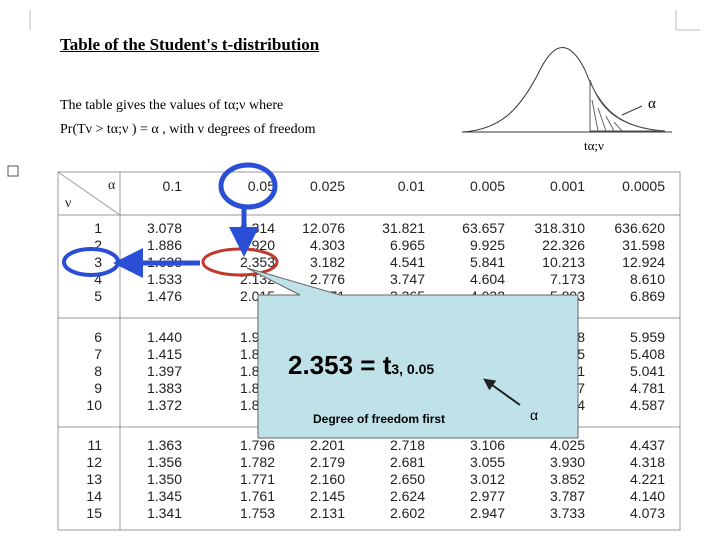 This screenshot has height=540, width=720. What do you see at coordinates (98, 371) in the screenshot?
I see `df-label: 8` at bounding box center [98, 371].